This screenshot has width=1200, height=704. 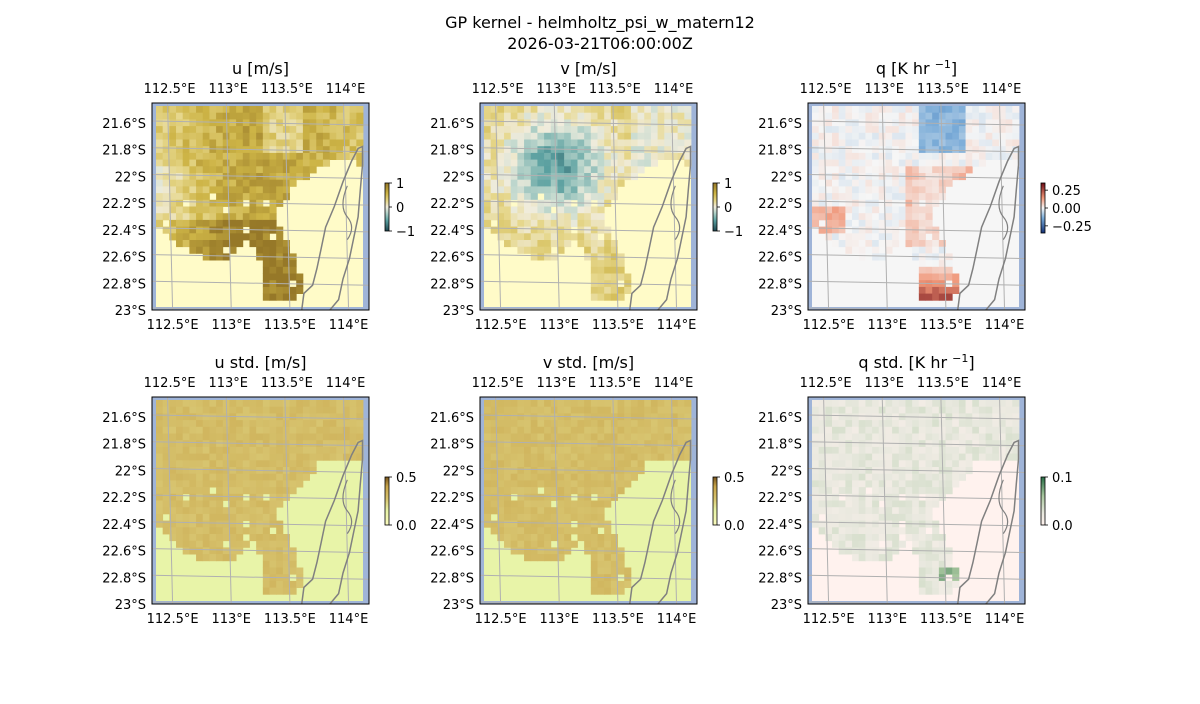 What do you see at coordinates (588, 203) in the screenshot?
I see `heatmap-cells-v` at bounding box center [588, 203].